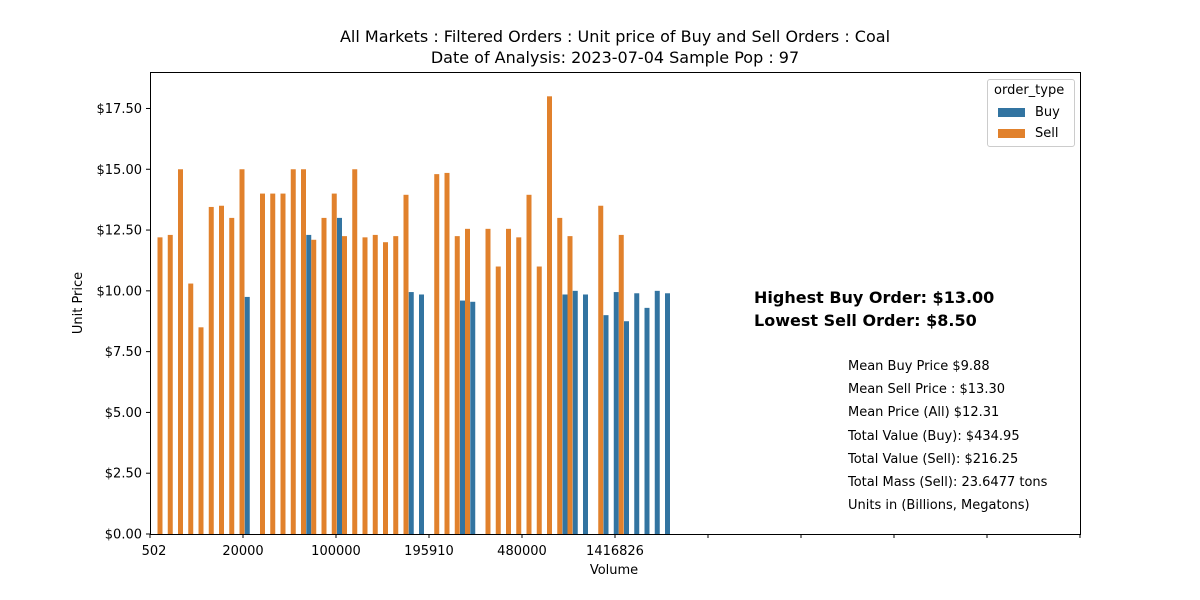 Image resolution: width=1200 pixels, height=600 pixels. I want to click on y-tick-label-5: $12.50, so click(120, 231).